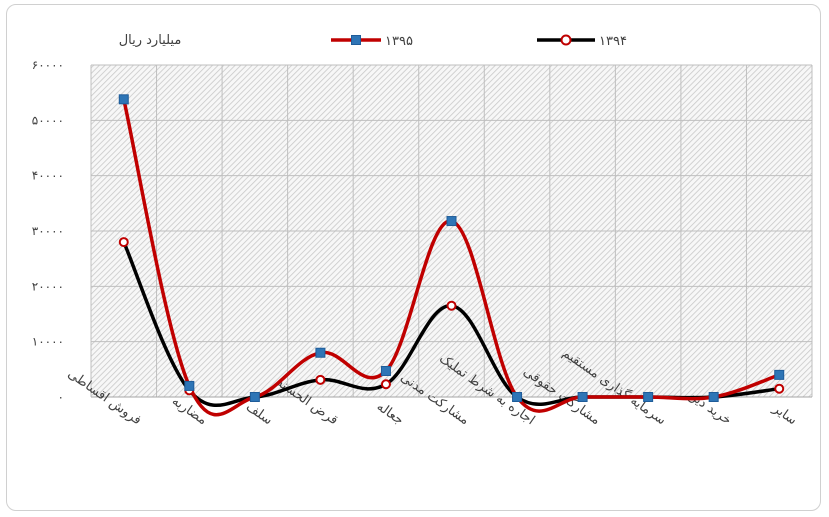 The width and height of the screenshot is (829, 517). Describe the element at coordinates (479, 41) in the screenshot. I see `legend: ۱۳۹۵ ۱۳۹۴` at that location.